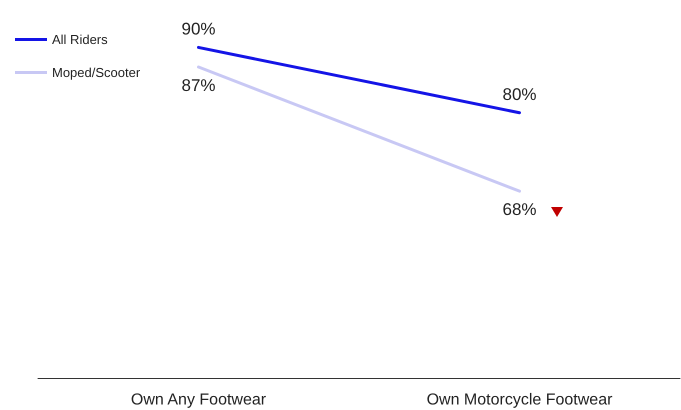 The height and width of the screenshot is (410, 681). Describe the element at coordinates (519, 210) in the screenshot. I see `data-label: 68%` at that location.